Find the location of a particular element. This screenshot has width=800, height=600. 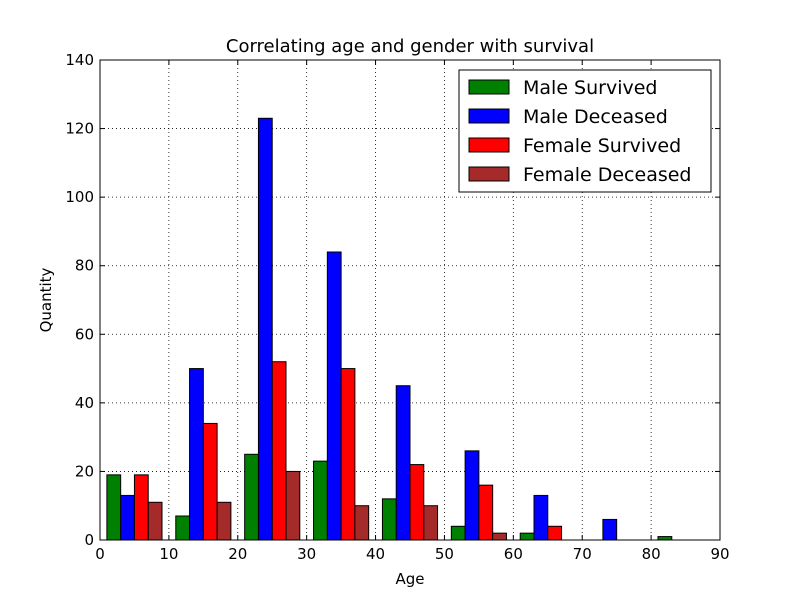

x-tick-label: 70 is located at coordinates (582, 554).